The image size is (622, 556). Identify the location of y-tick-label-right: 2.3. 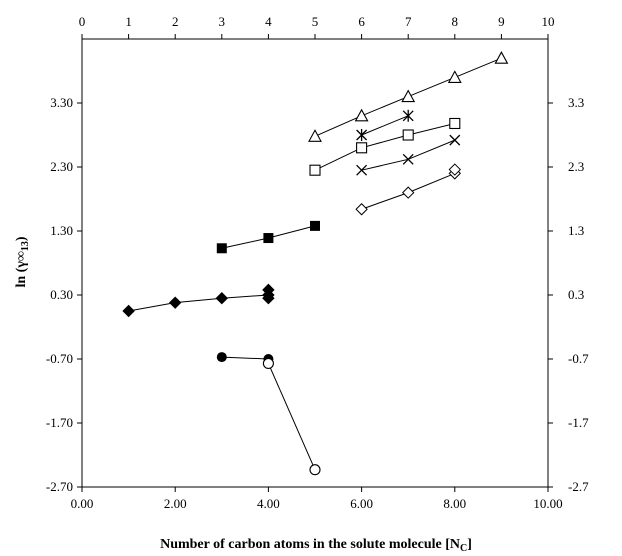
(576, 166).